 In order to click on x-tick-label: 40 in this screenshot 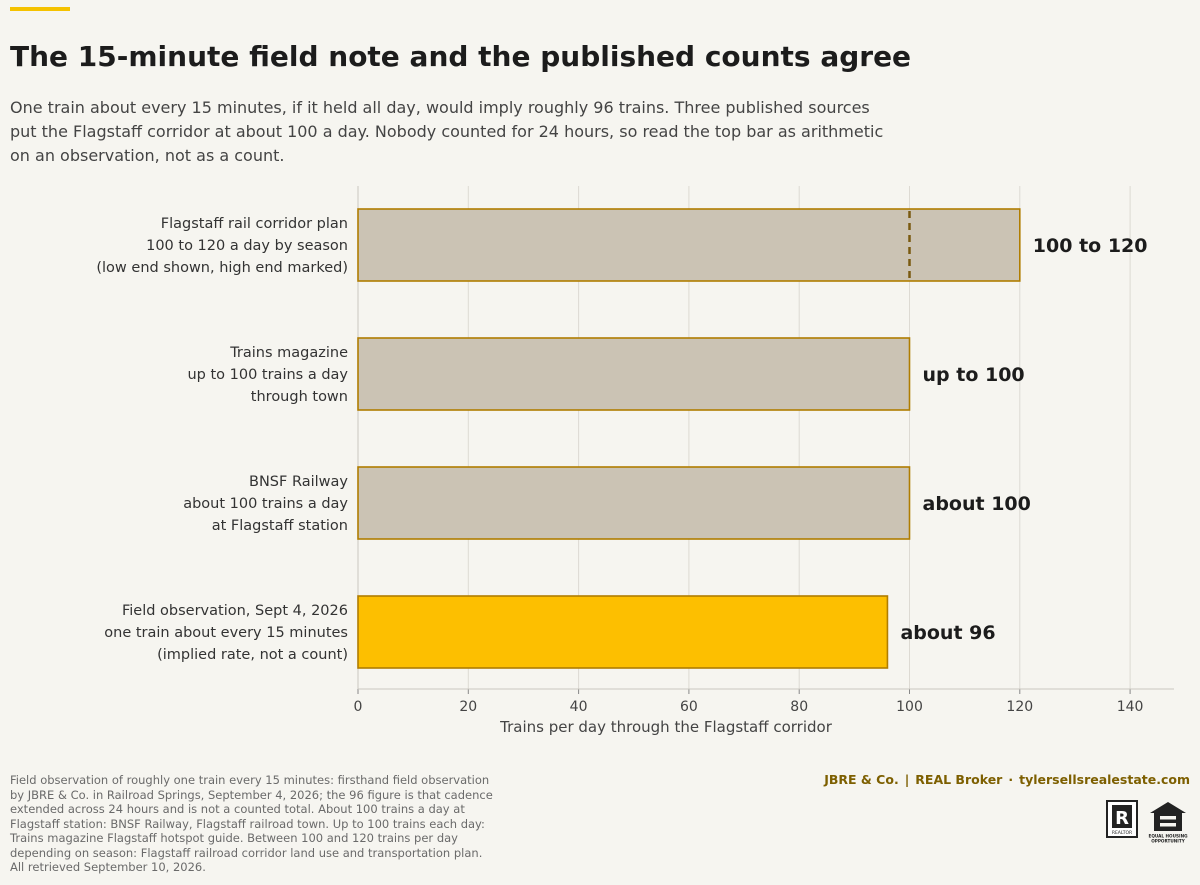, I will do `click(579, 707)`.